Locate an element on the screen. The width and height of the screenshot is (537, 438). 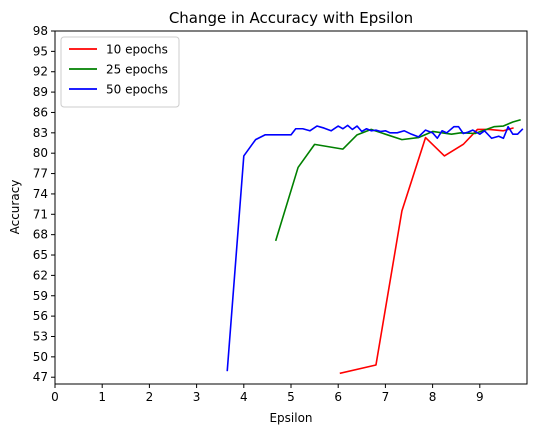
y-tick-label: 98 is located at coordinates (40, 31).